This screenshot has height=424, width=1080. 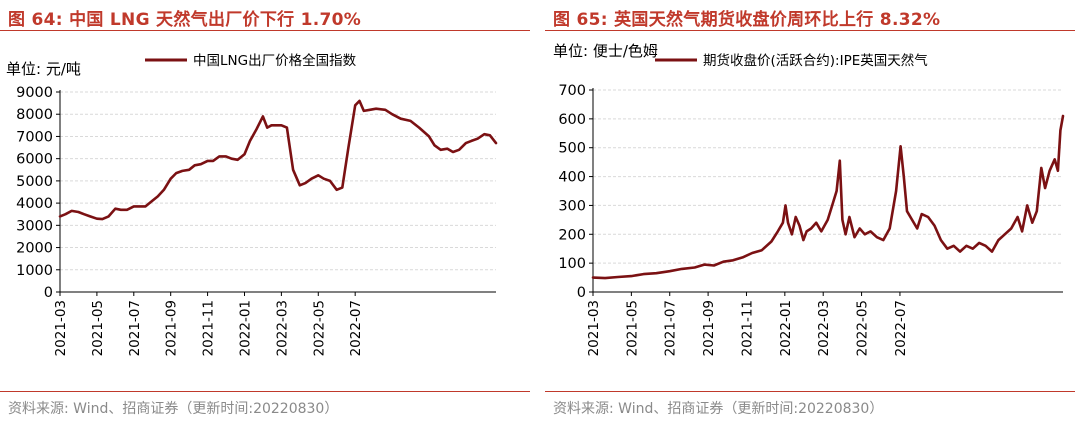 I want to click on unit-label: 单位: 元/吨, so click(x=43, y=69).